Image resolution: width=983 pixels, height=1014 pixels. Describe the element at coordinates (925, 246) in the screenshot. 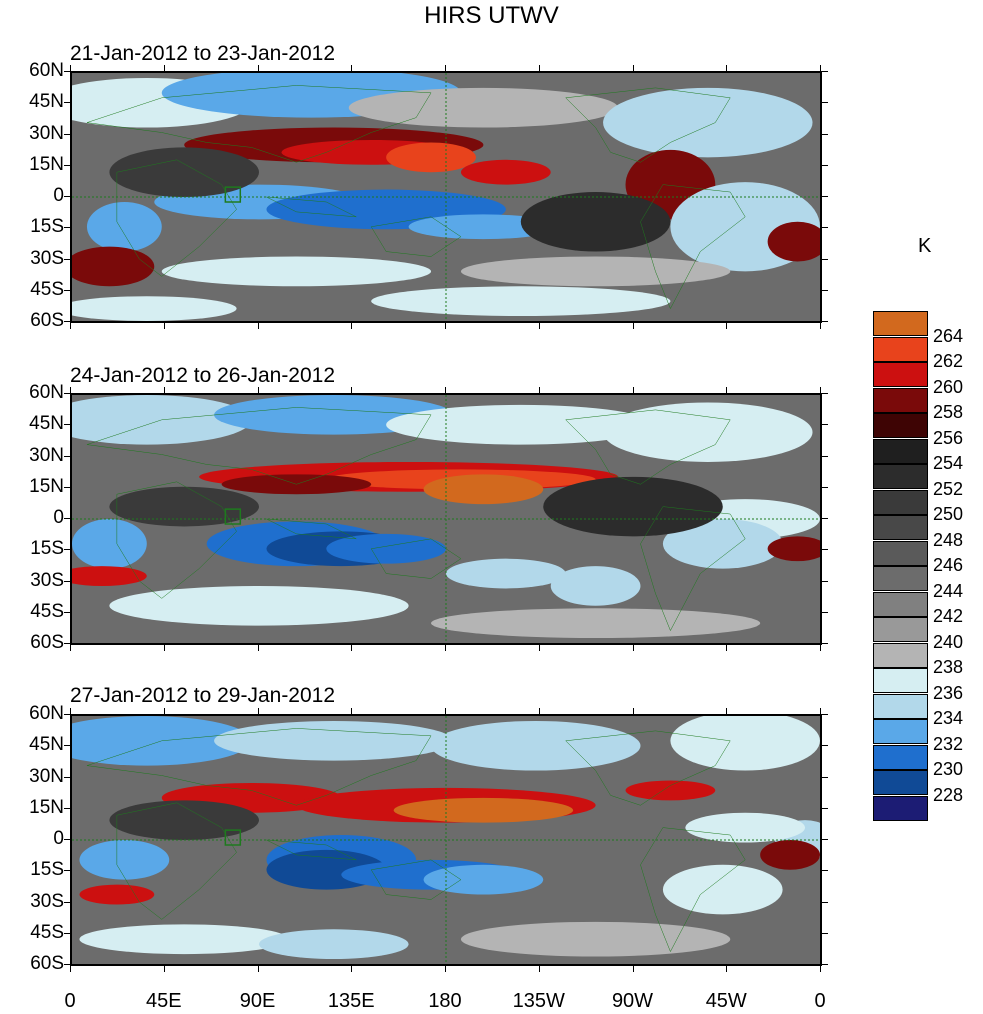

I see `colorbar-unit: K` at that location.